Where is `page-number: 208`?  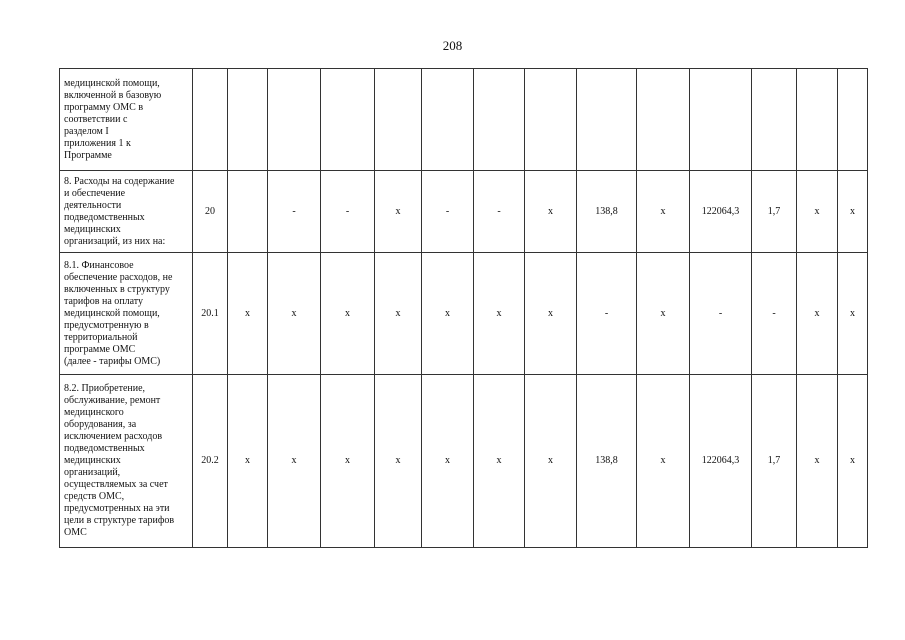 page-number: 208 is located at coordinates (452, 45).